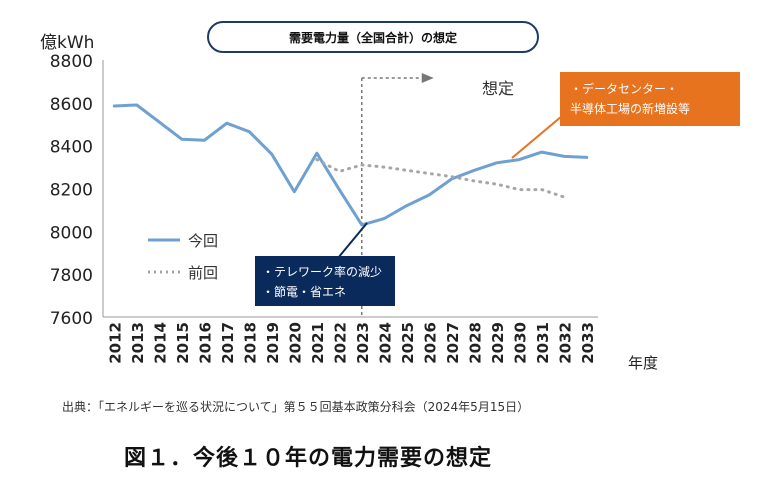 This screenshot has width=768, height=499. What do you see at coordinates (71, 105) in the screenshot?
I see `y-tick-label: 8600` at bounding box center [71, 105].